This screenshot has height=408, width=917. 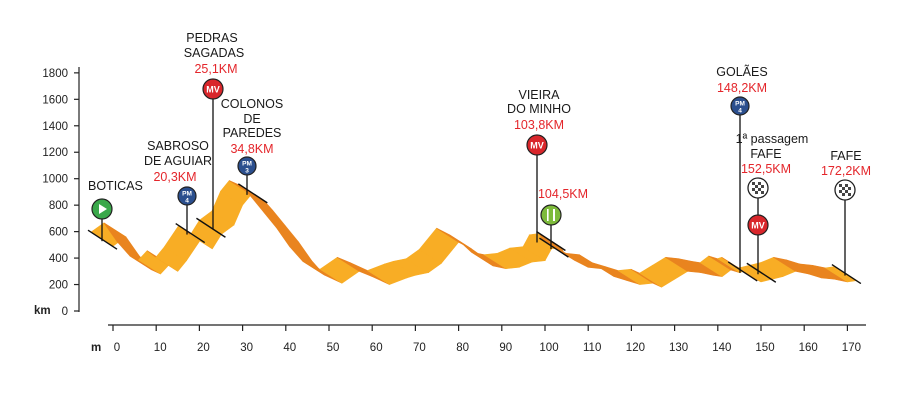 I want to click on y-ticks: 0 200 400 600 800 1000 1200 1400 1600 1800, so click(x=60, y=193).